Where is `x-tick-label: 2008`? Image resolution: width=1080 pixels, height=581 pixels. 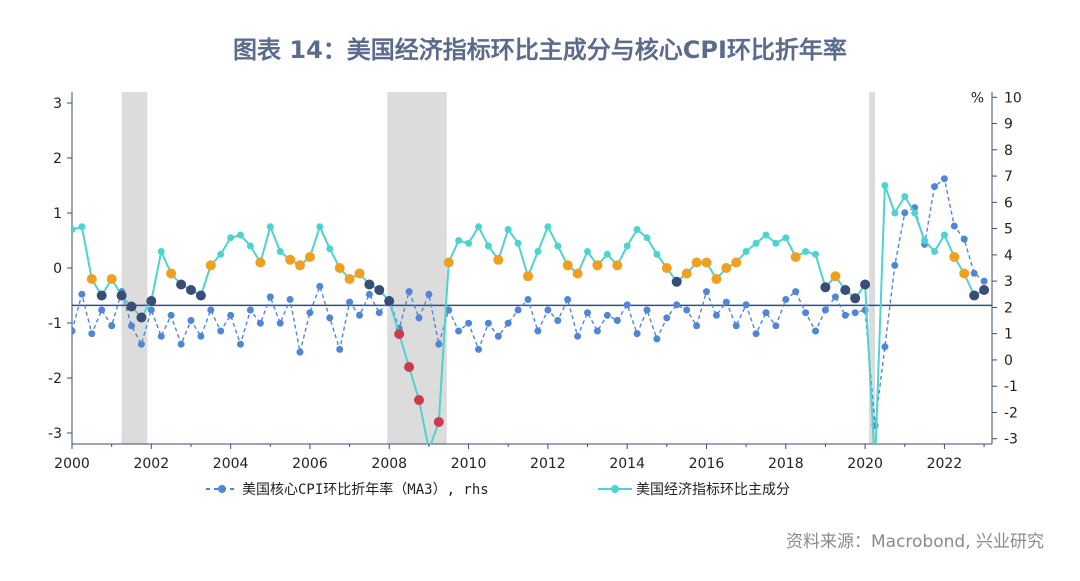 x-tick-label: 2008 is located at coordinates (389, 464).